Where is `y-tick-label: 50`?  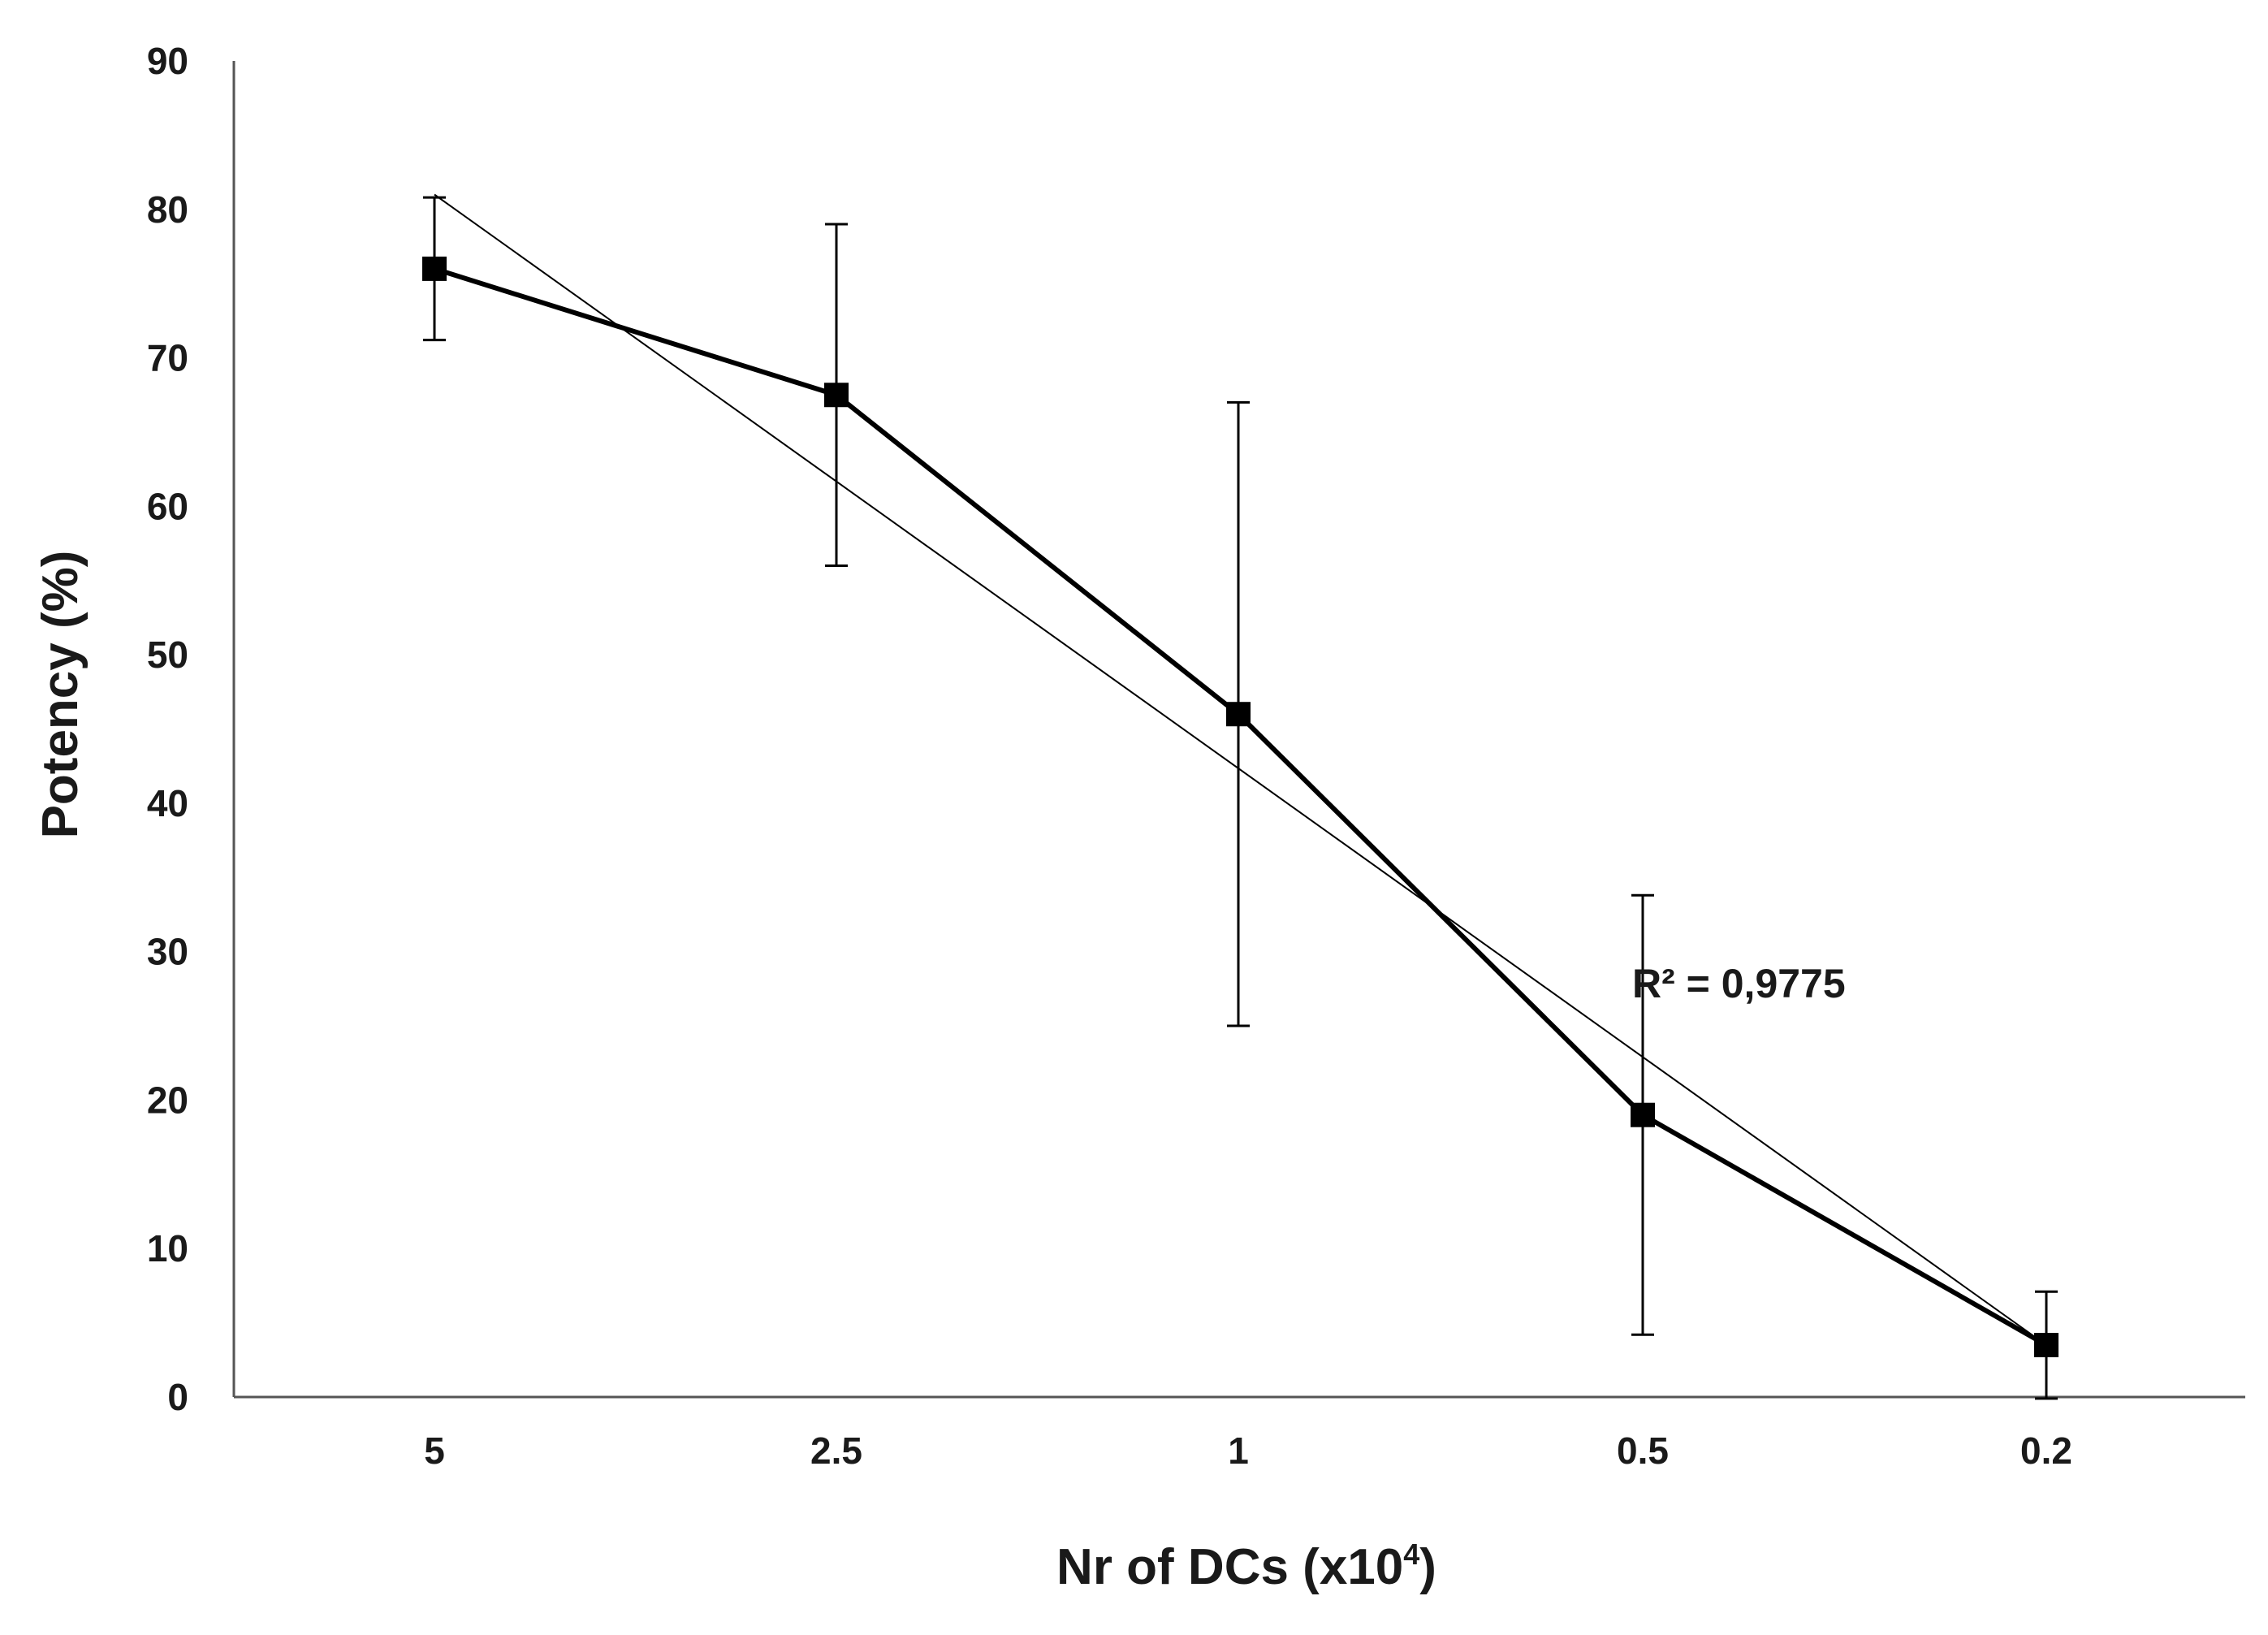
y-tick-label: 50 is located at coordinates (167, 655).